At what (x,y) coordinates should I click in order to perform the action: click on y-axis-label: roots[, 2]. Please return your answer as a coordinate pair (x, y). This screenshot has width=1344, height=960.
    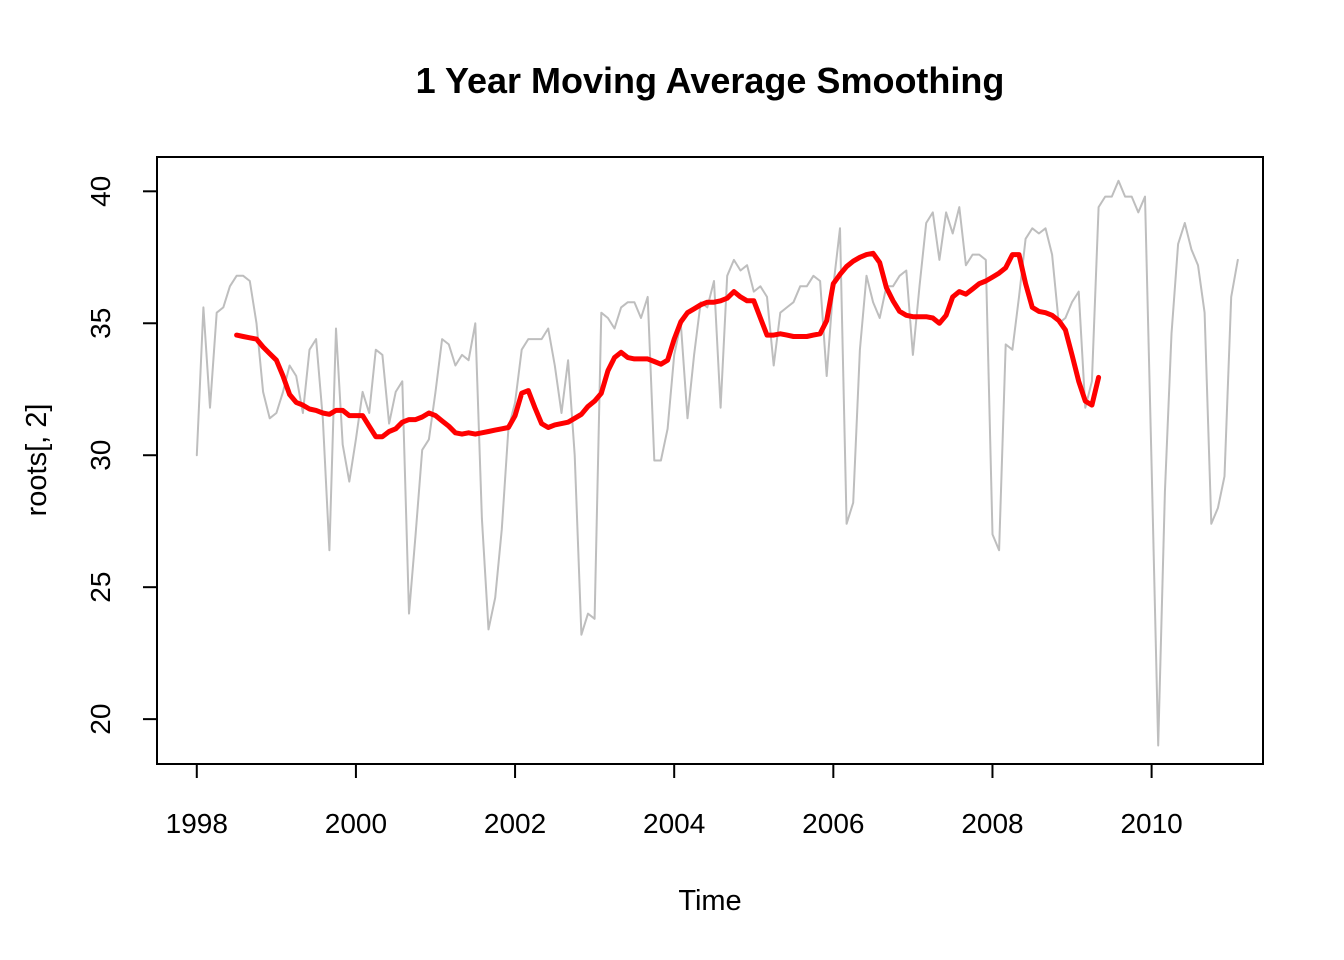
    Looking at the image, I should click on (37, 460).